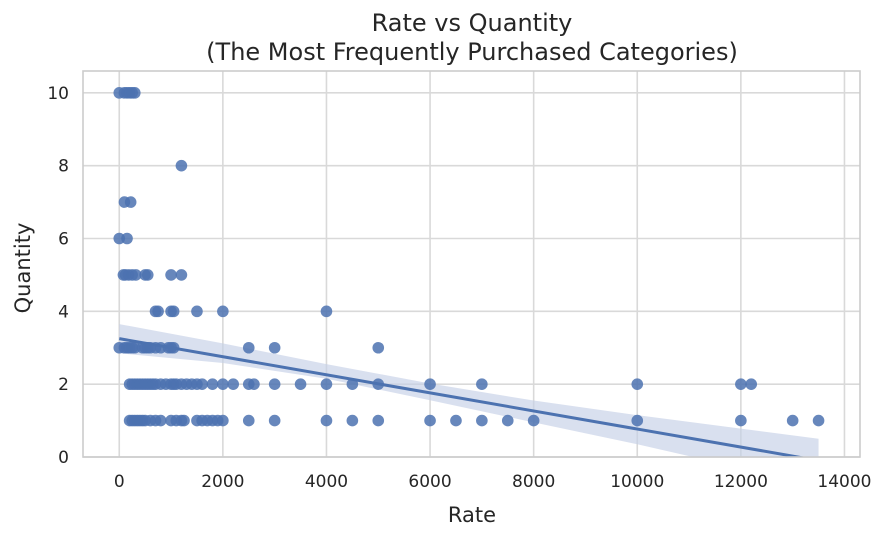 Image resolution: width=895 pixels, height=538 pixels. What do you see at coordinates (472, 23) in the screenshot?
I see `chart-title-line1: Rate vs Quantity` at bounding box center [472, 23].